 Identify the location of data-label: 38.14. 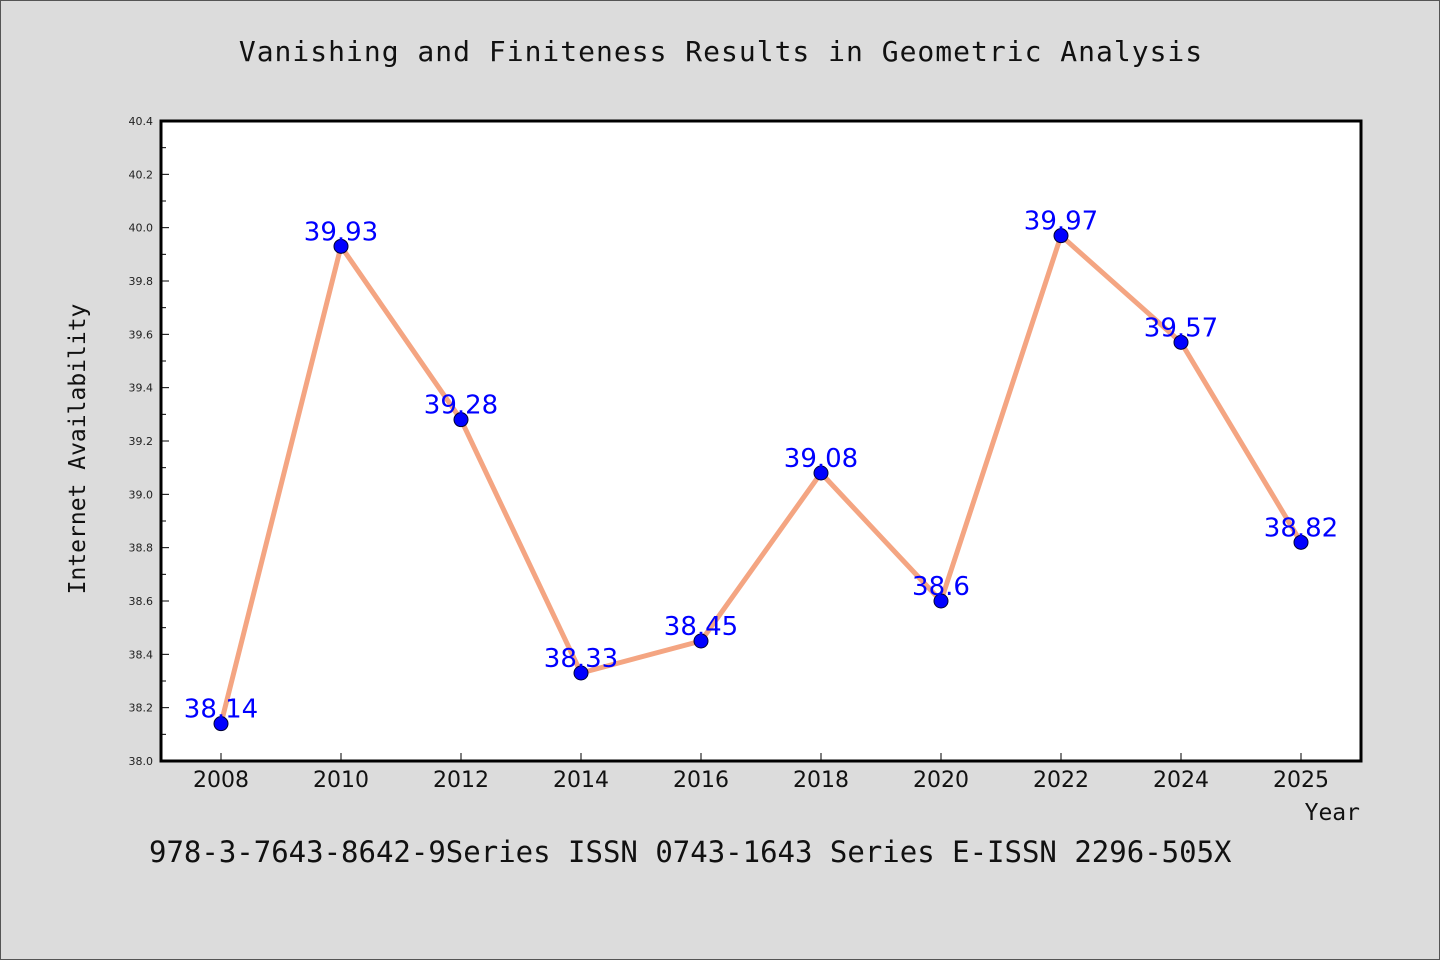
(221, 710).